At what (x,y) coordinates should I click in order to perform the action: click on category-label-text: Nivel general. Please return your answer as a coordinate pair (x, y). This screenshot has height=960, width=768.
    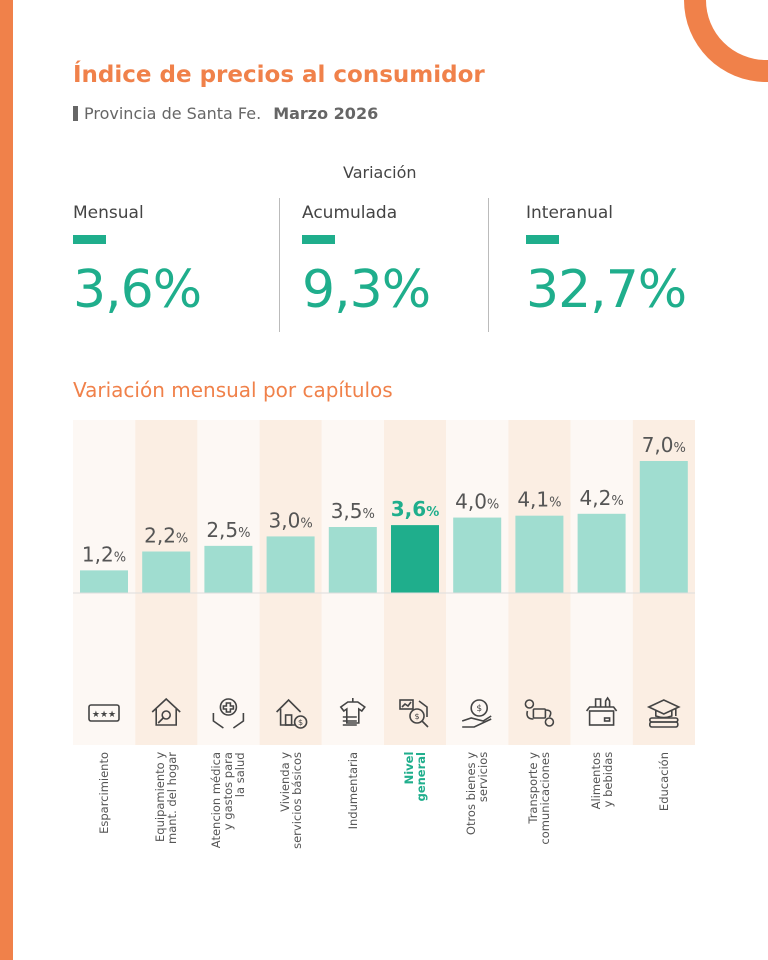
    Looking at the image, I should click on (414, 777).